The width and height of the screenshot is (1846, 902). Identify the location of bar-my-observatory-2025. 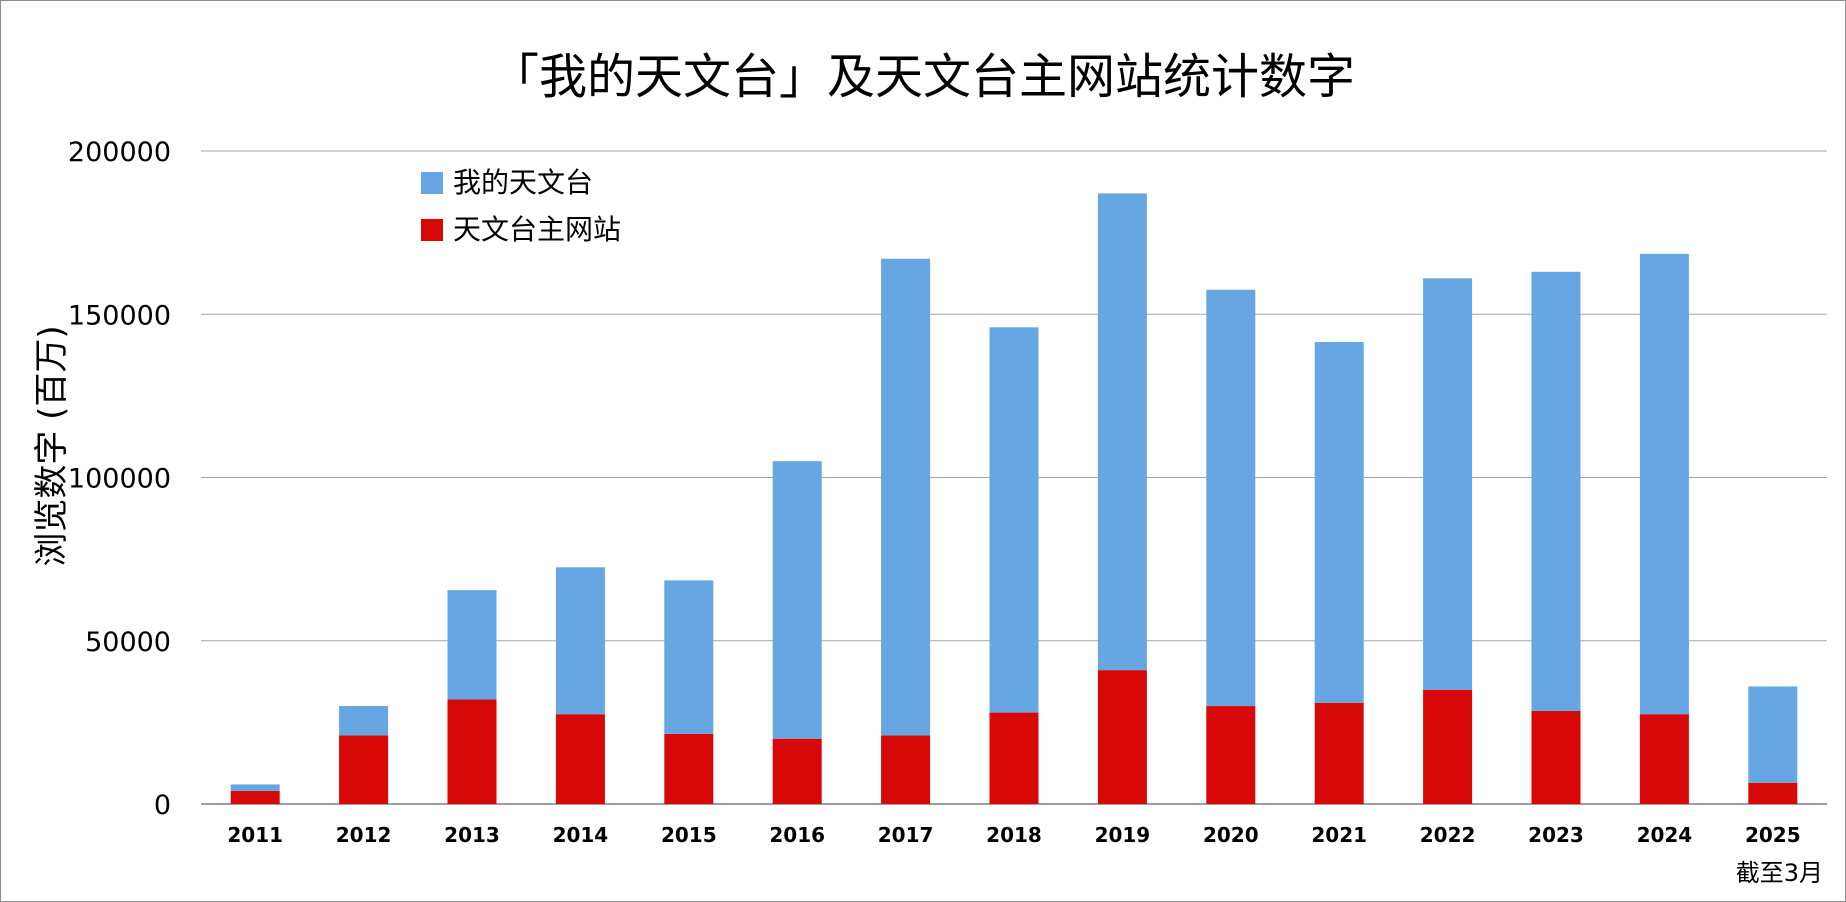
(1773, 734).